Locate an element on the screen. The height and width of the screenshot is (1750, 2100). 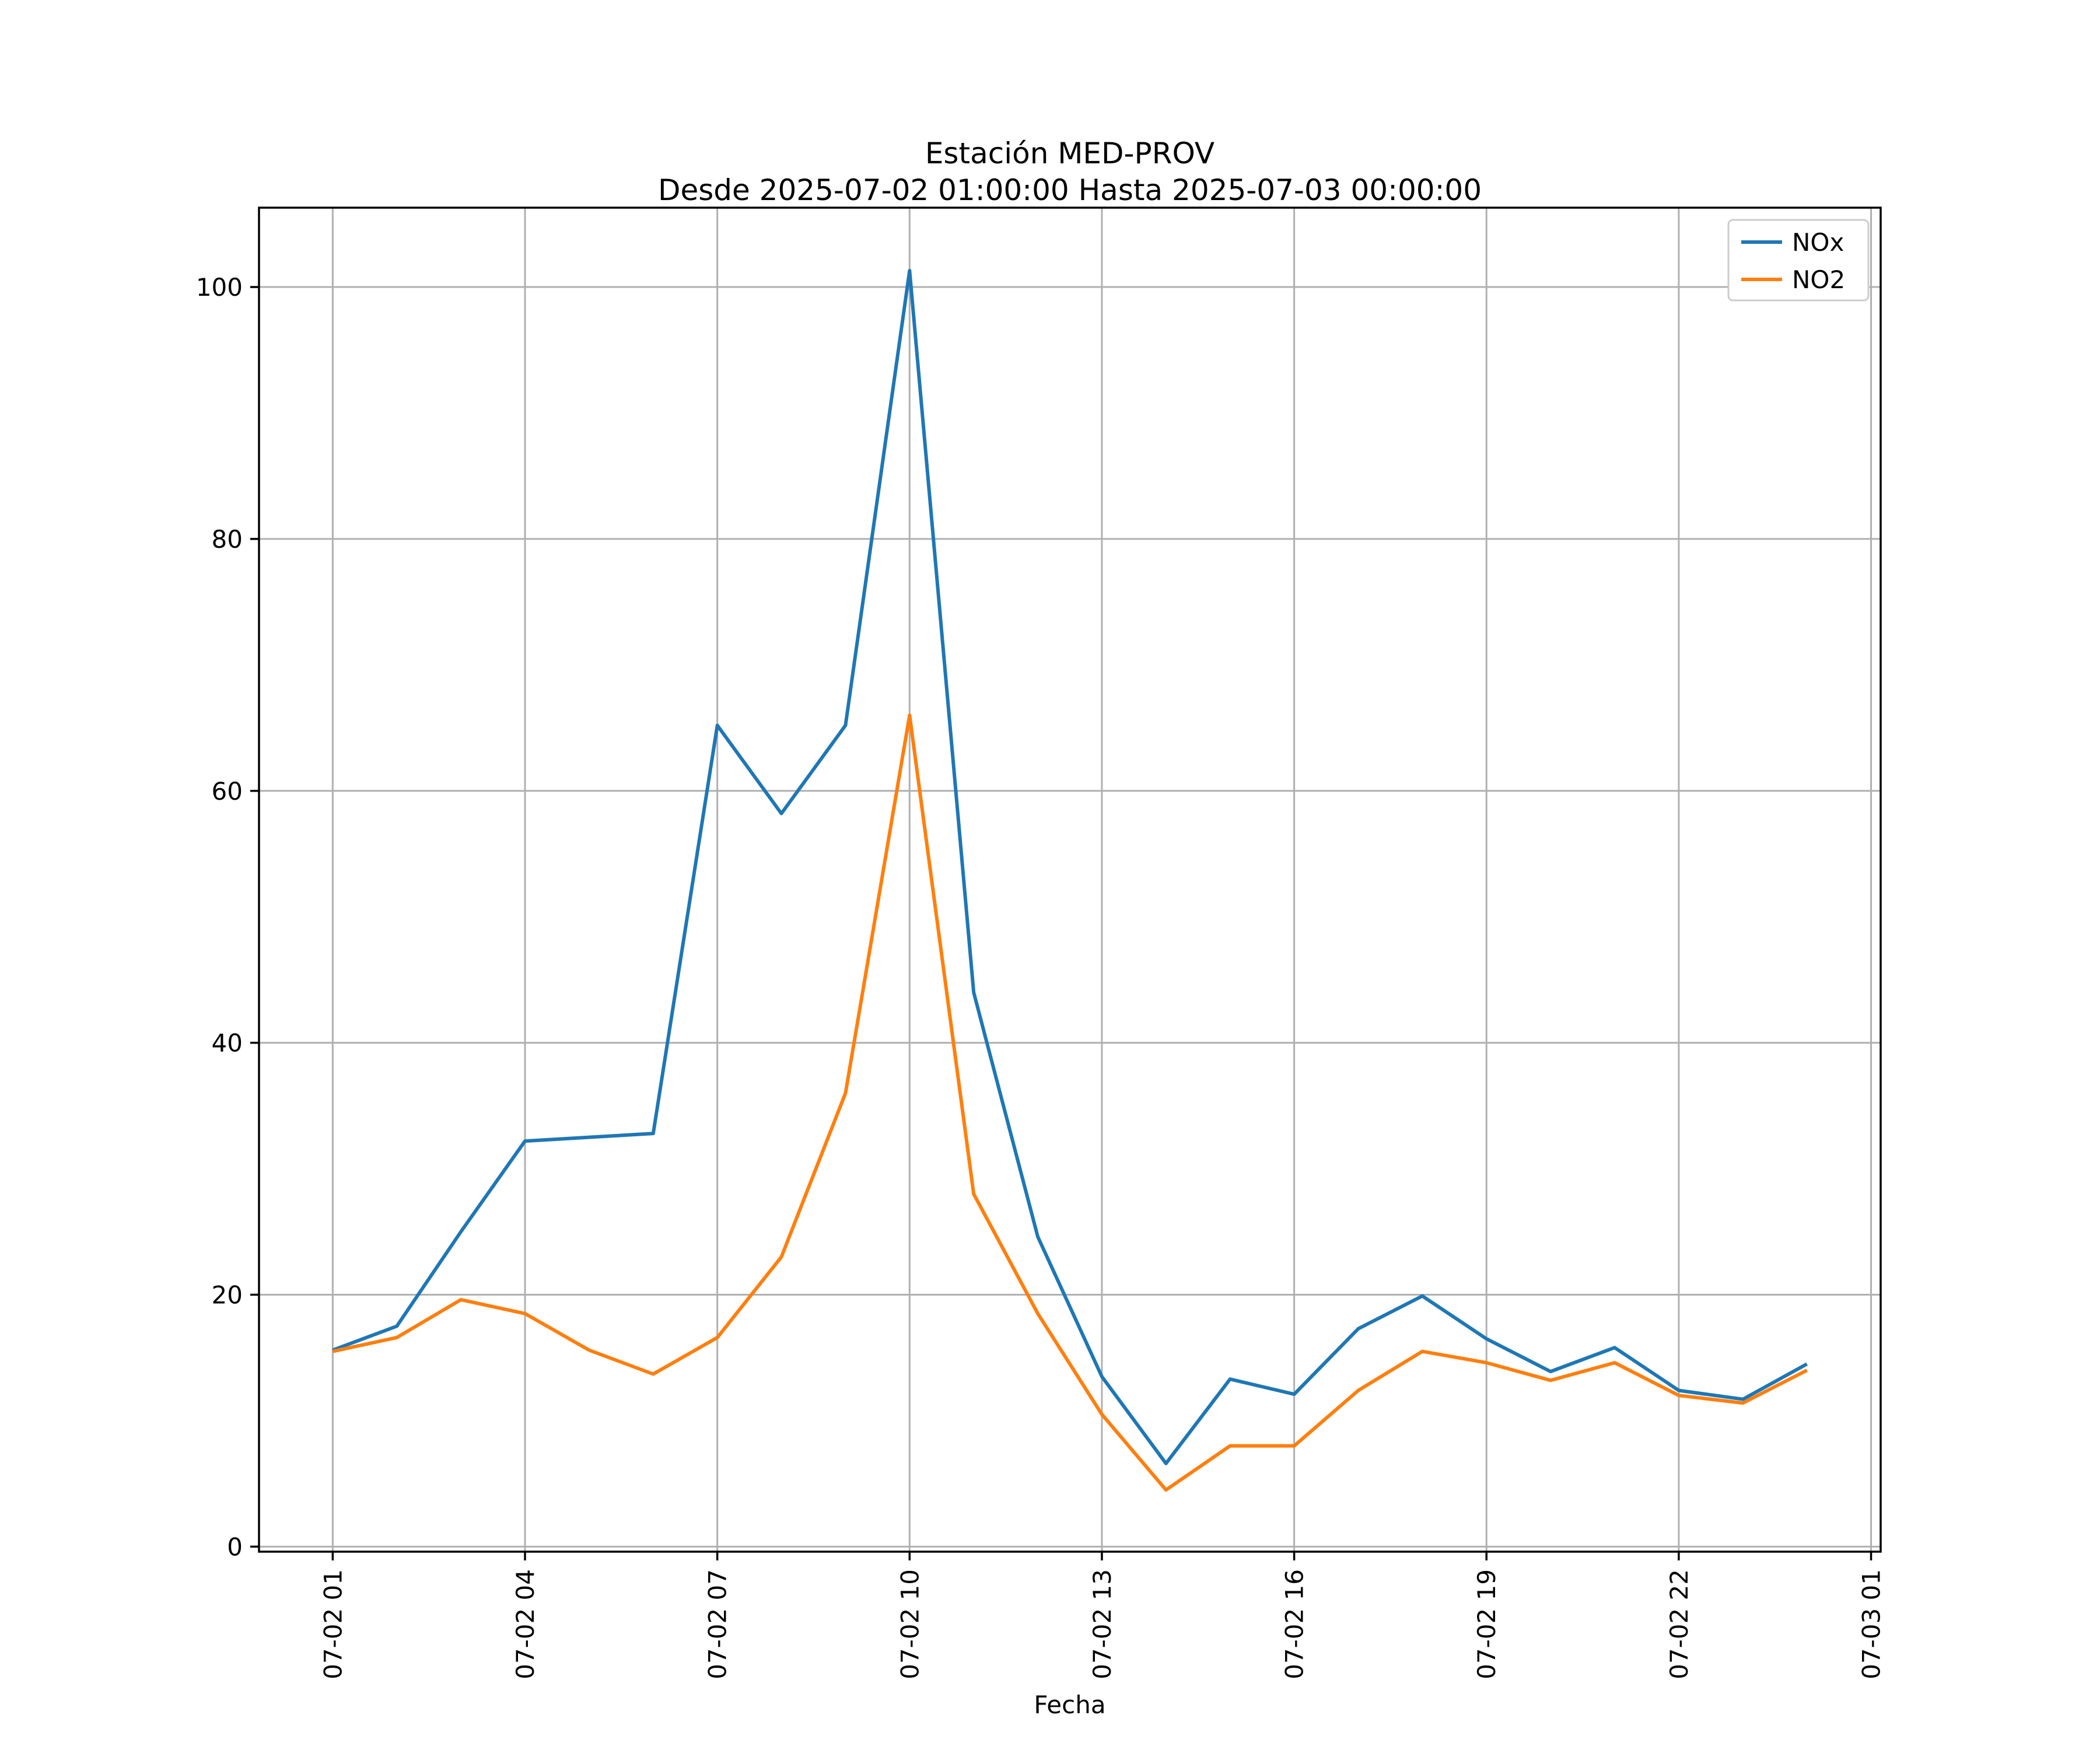
x-tick-label: 07-02 13 is located at coordinates (1102, 1624).